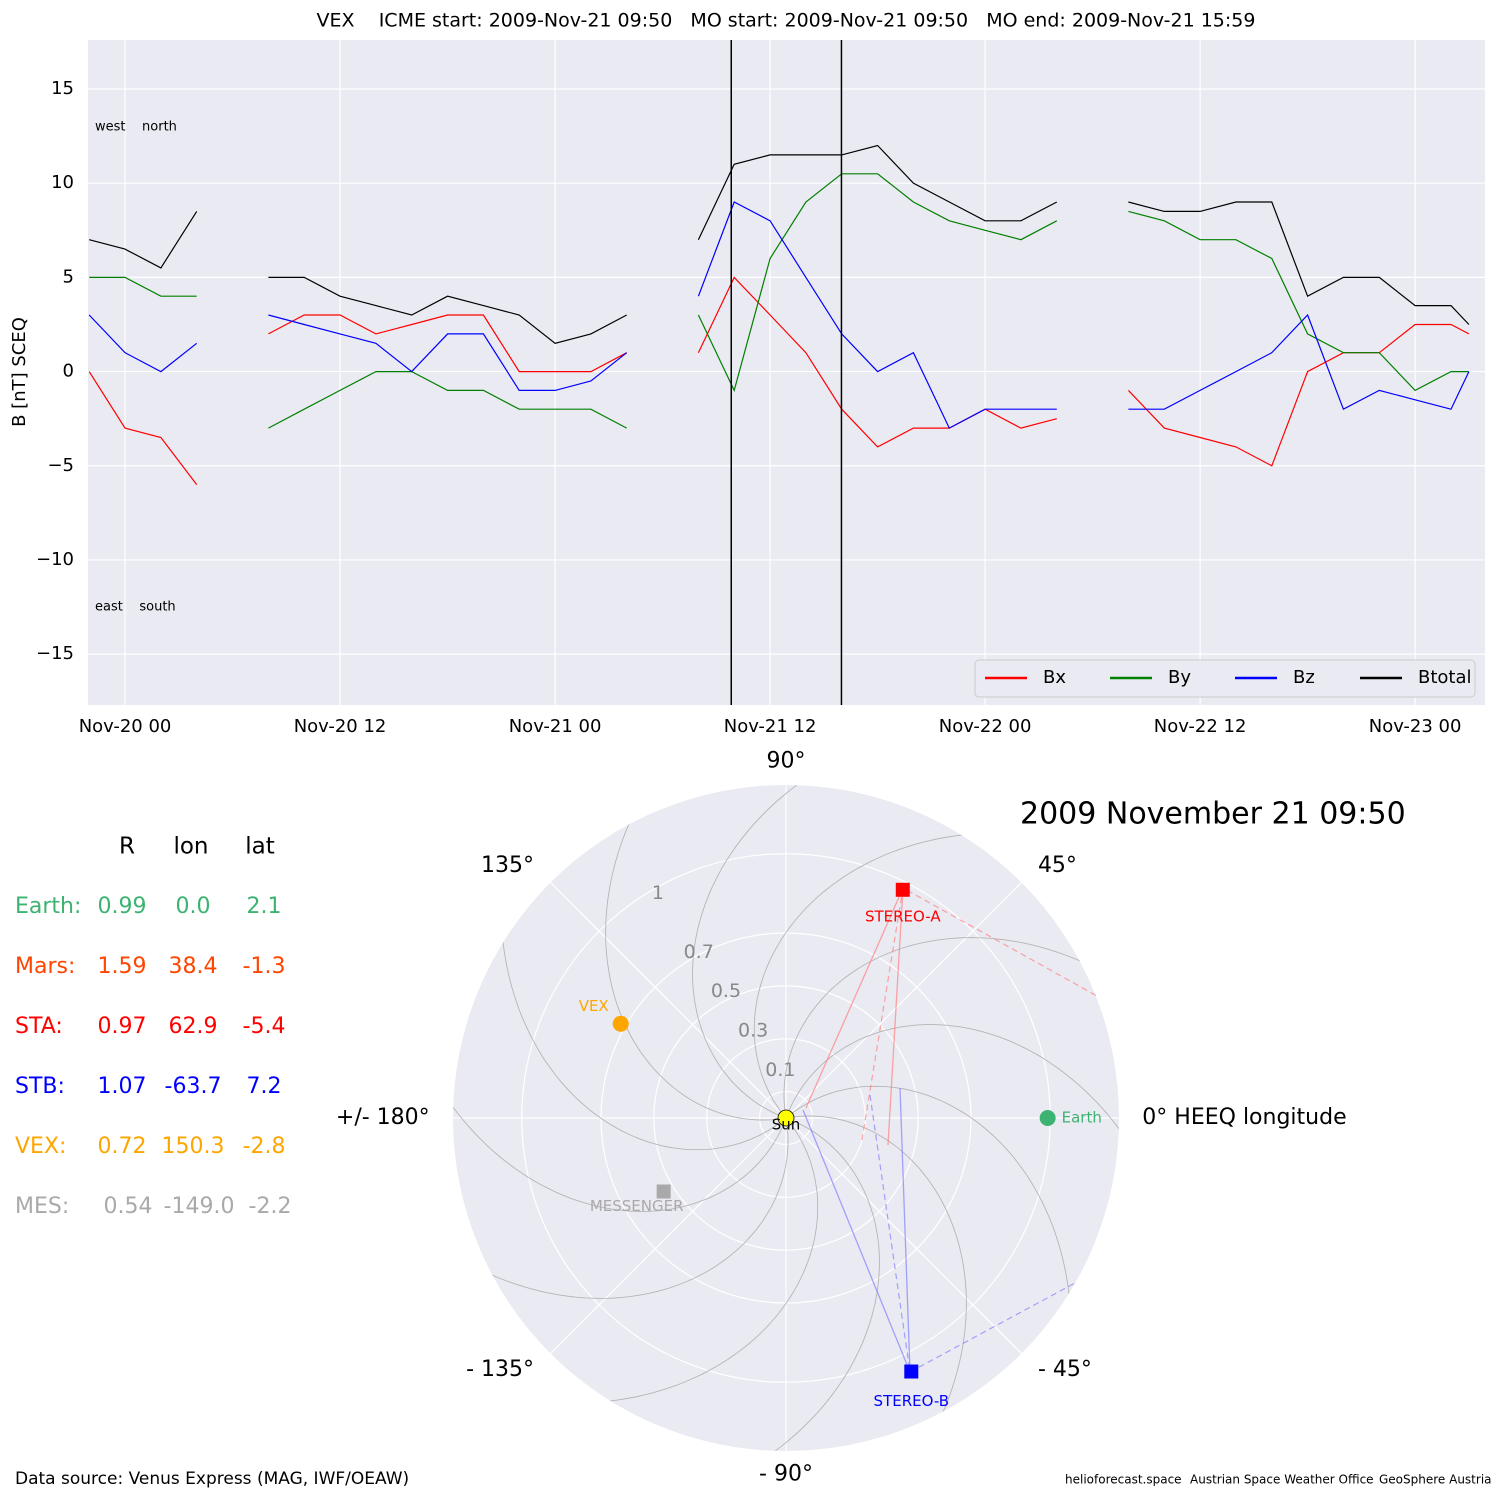 This screenshot has width=1500, height=1500. I want to click on table-cell: 62.9, so click(193, 1026).